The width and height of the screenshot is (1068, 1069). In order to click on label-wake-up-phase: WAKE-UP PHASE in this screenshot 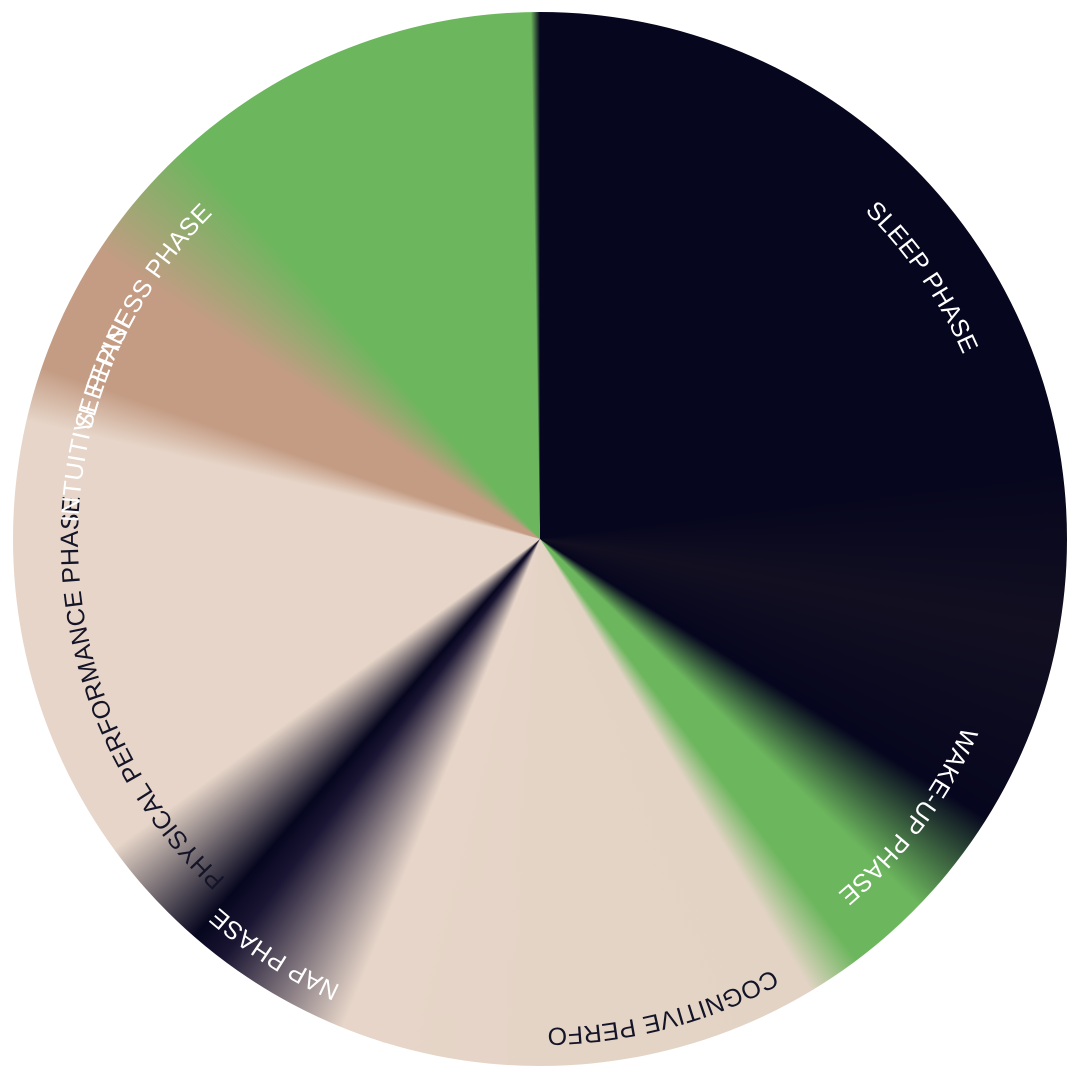, I will do `click(907, 817)`.